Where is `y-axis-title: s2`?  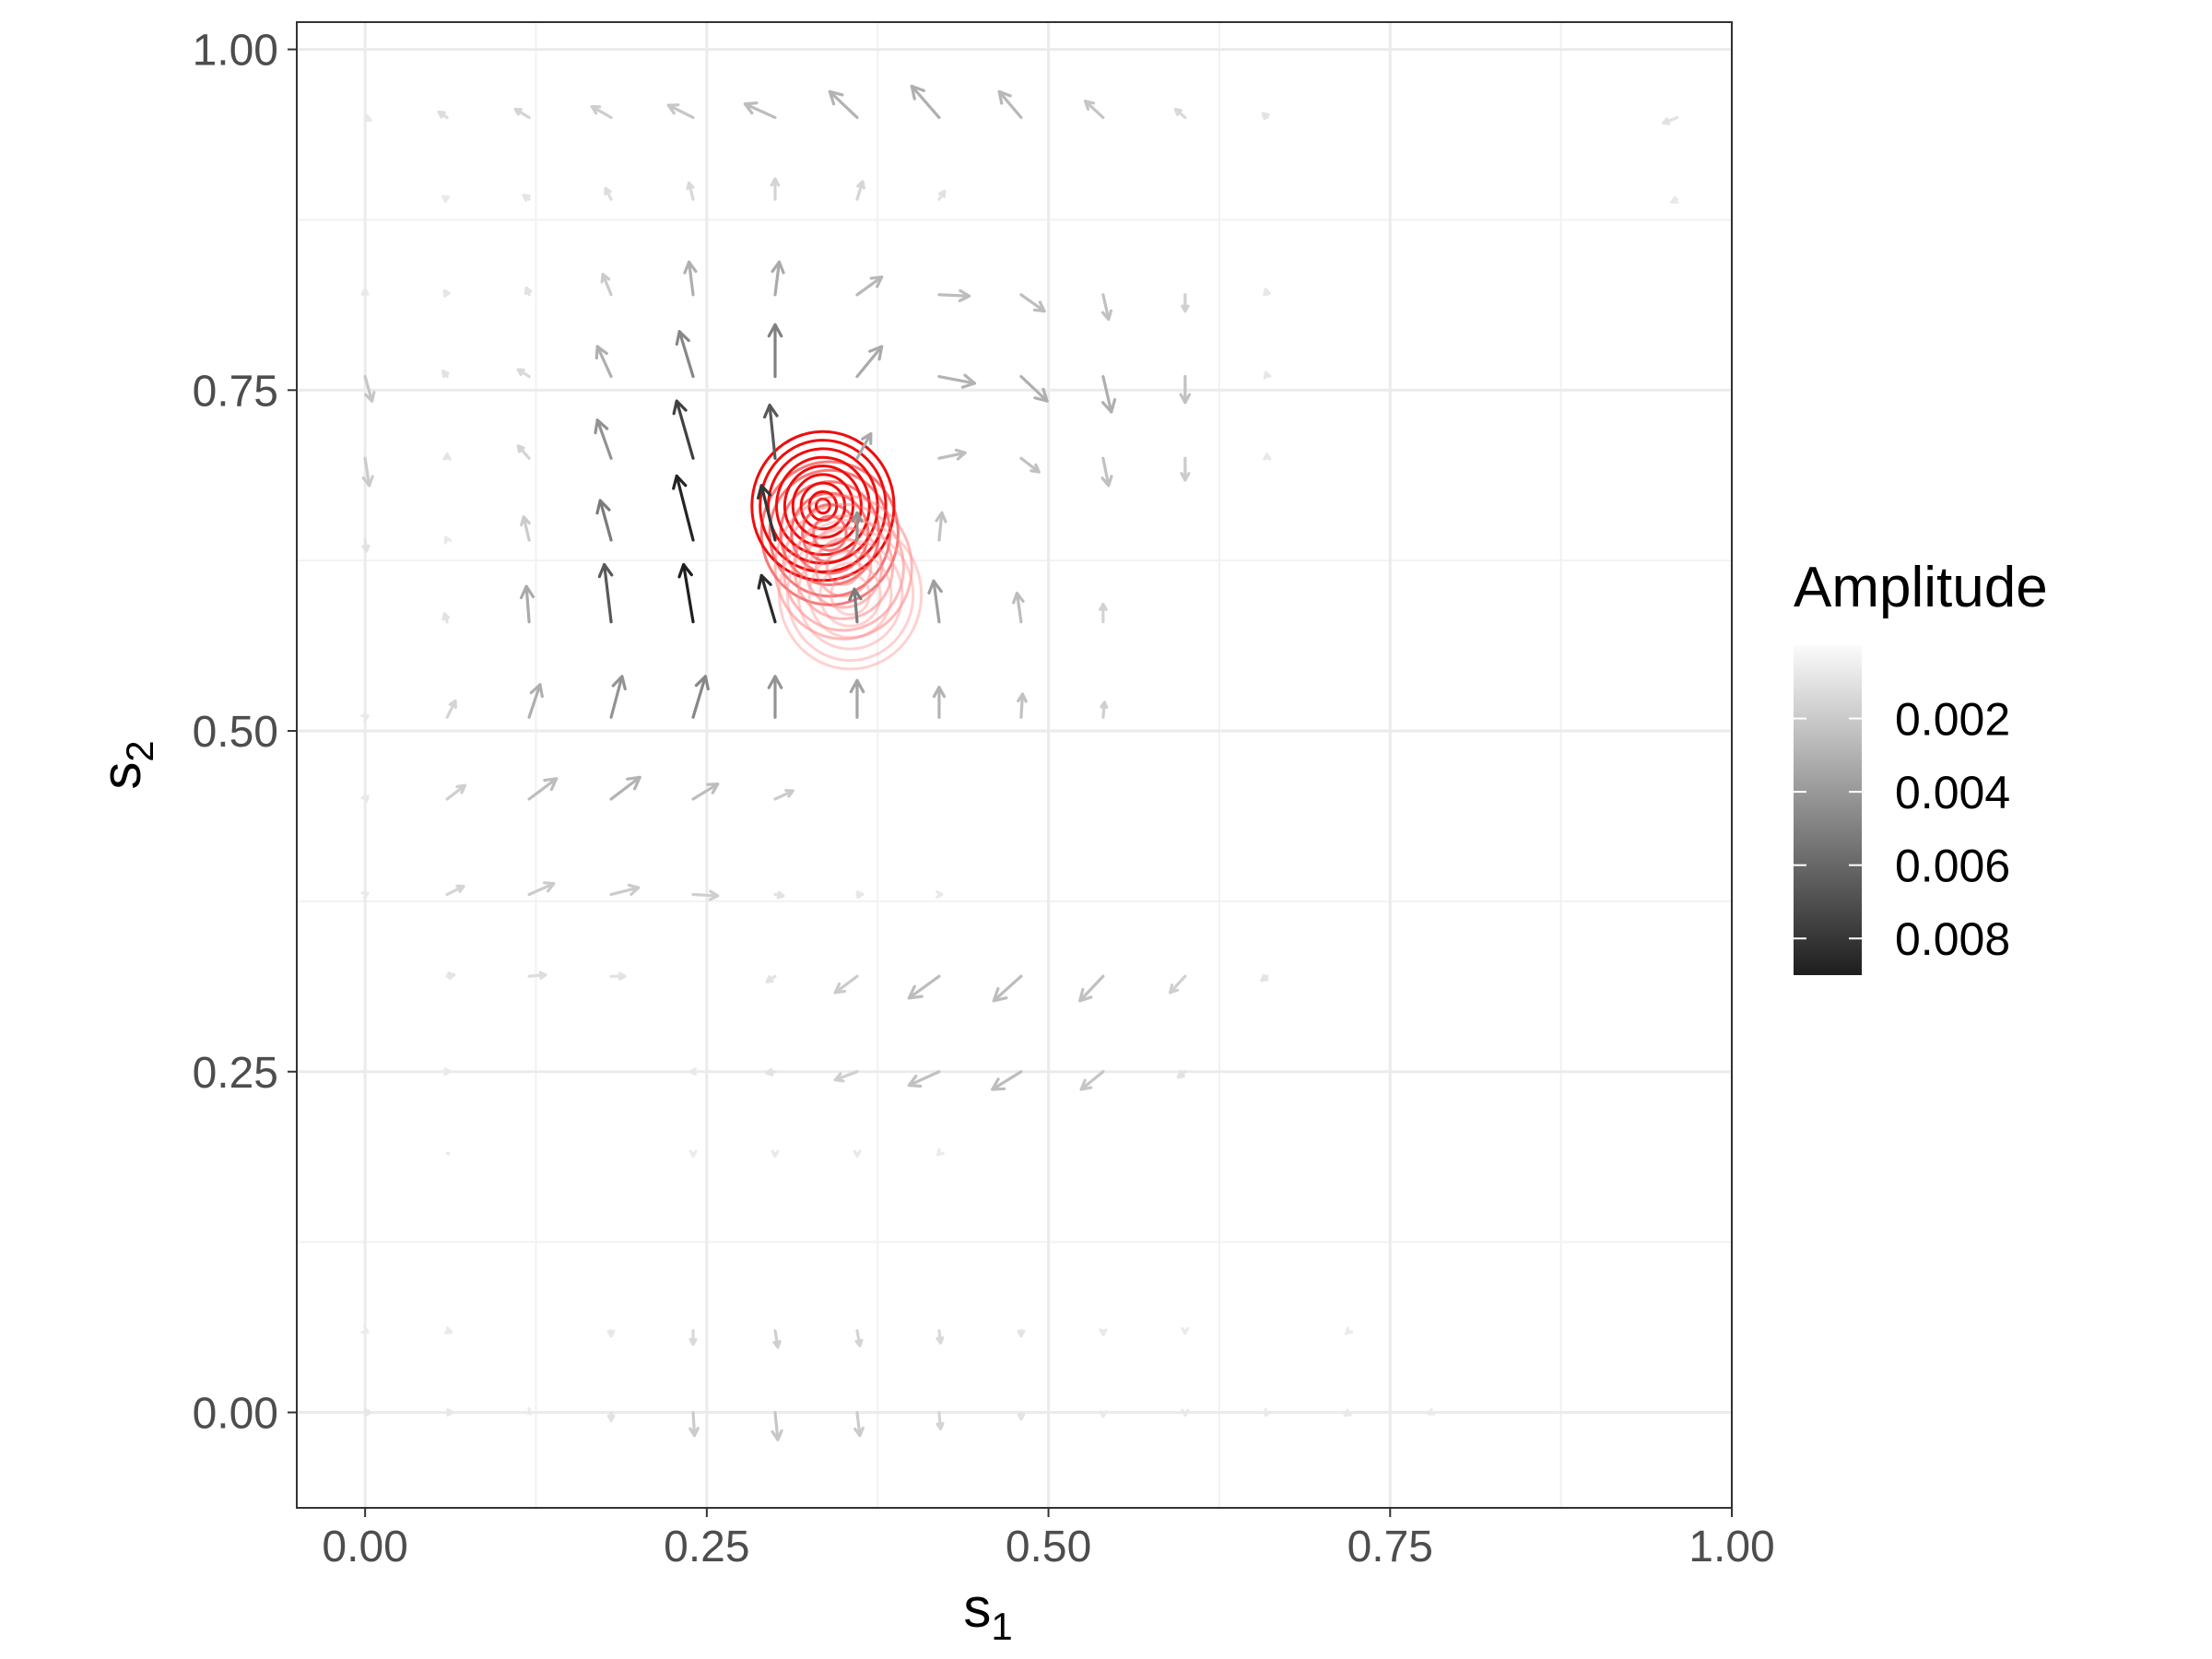 y-axis-title: s2 is located at coordinates (125, 764).